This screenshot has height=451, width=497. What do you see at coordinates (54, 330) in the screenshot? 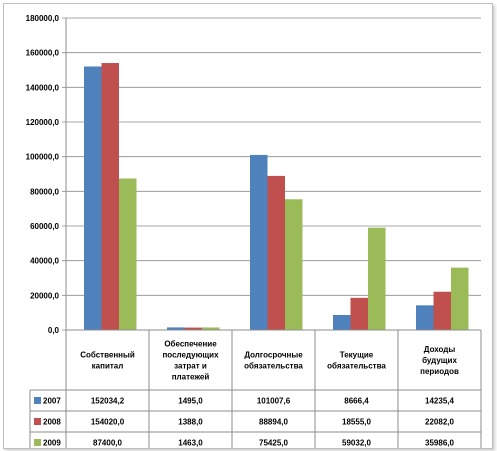
I see `y-tick-label: 0,0` at bounding box center [54, 330].